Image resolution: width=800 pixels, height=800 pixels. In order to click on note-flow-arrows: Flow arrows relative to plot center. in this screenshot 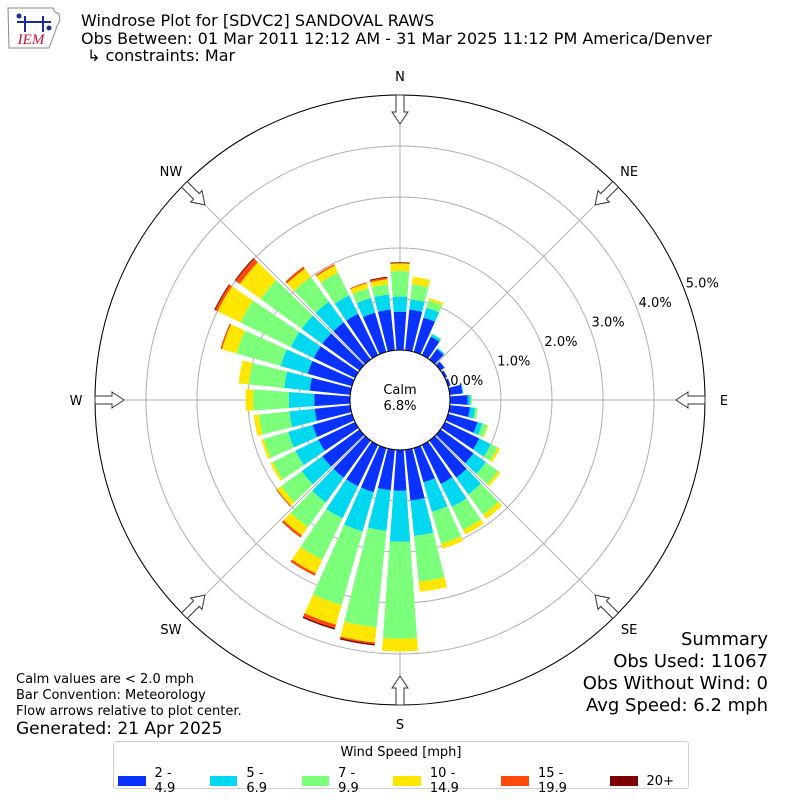, I will do `click(129, 711)`.